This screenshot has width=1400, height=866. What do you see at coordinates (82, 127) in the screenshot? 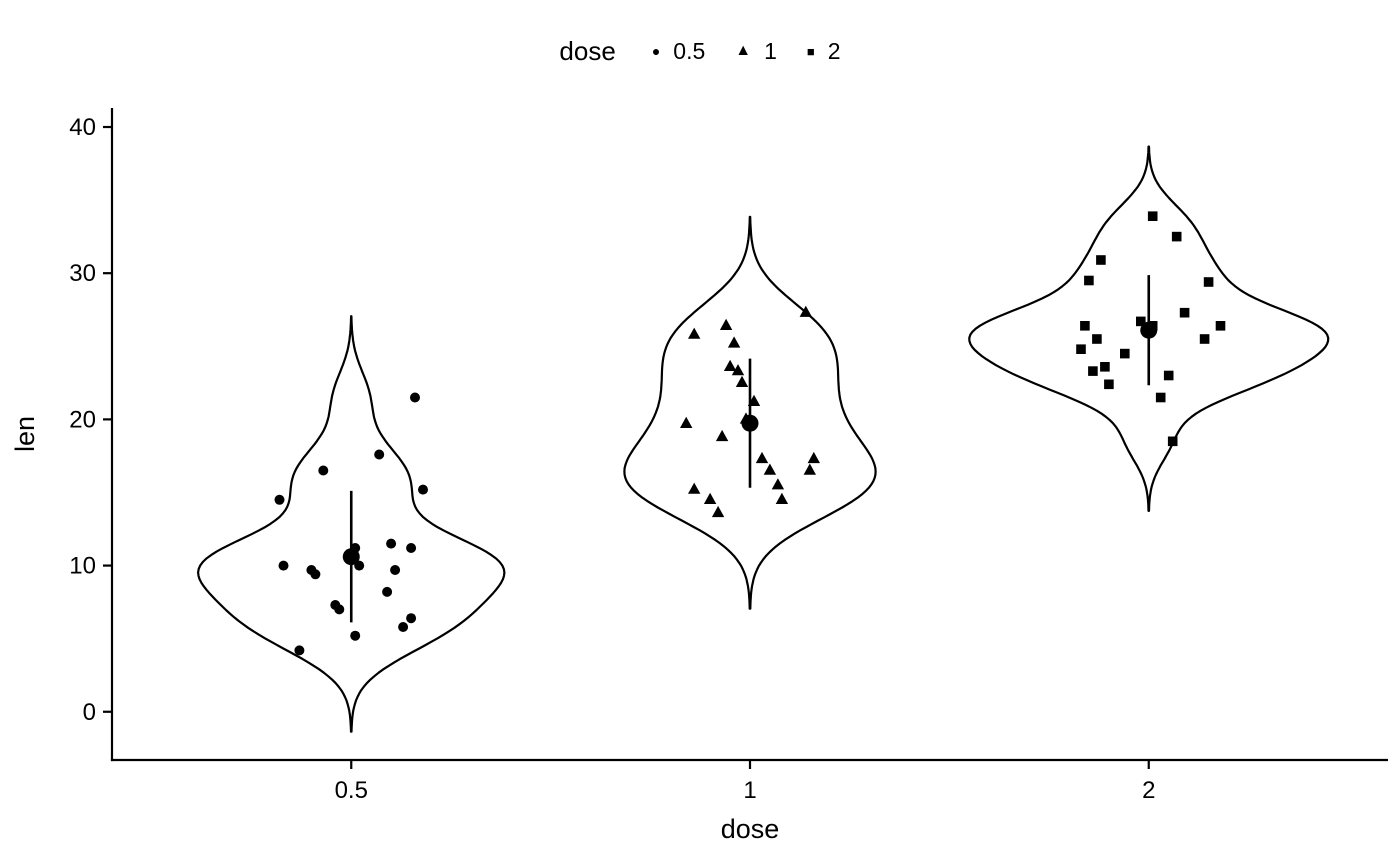
I see `y-tick-label: 40` at bounding box center [82, 127].